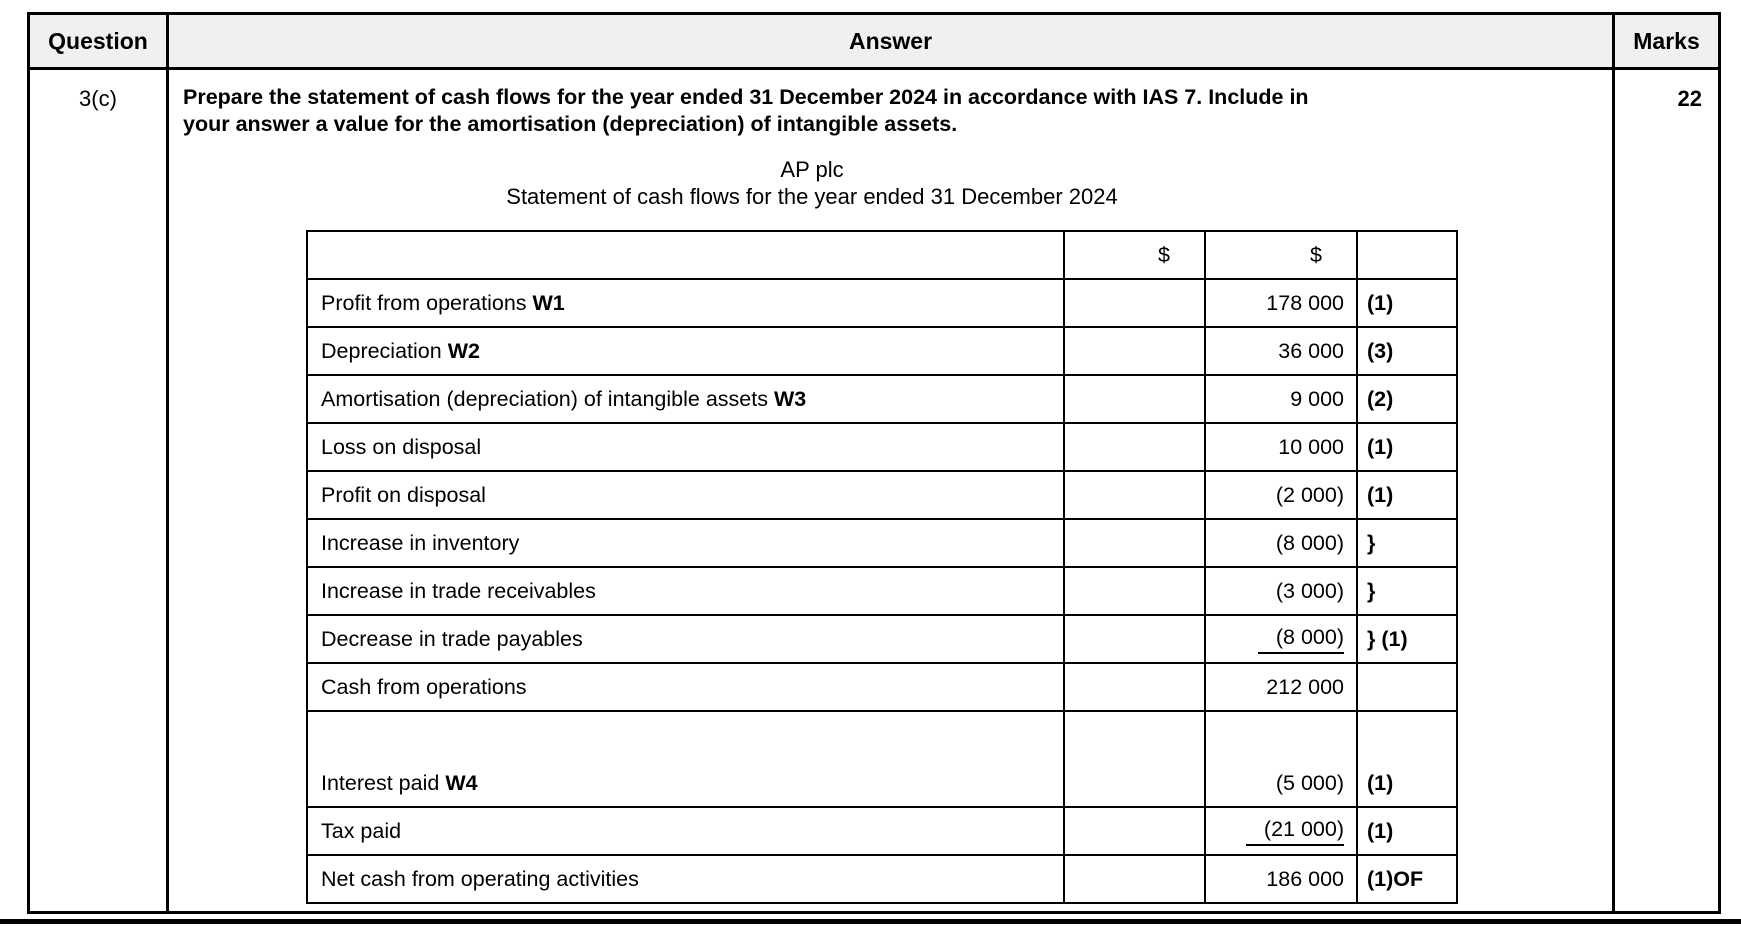 Image resolution: width=1741 pixels, height=928 pixels. What do you see at coordinates (98, 41) in the screenshot?
I see `question-column-header: Question` at bounding box center [98, 41].